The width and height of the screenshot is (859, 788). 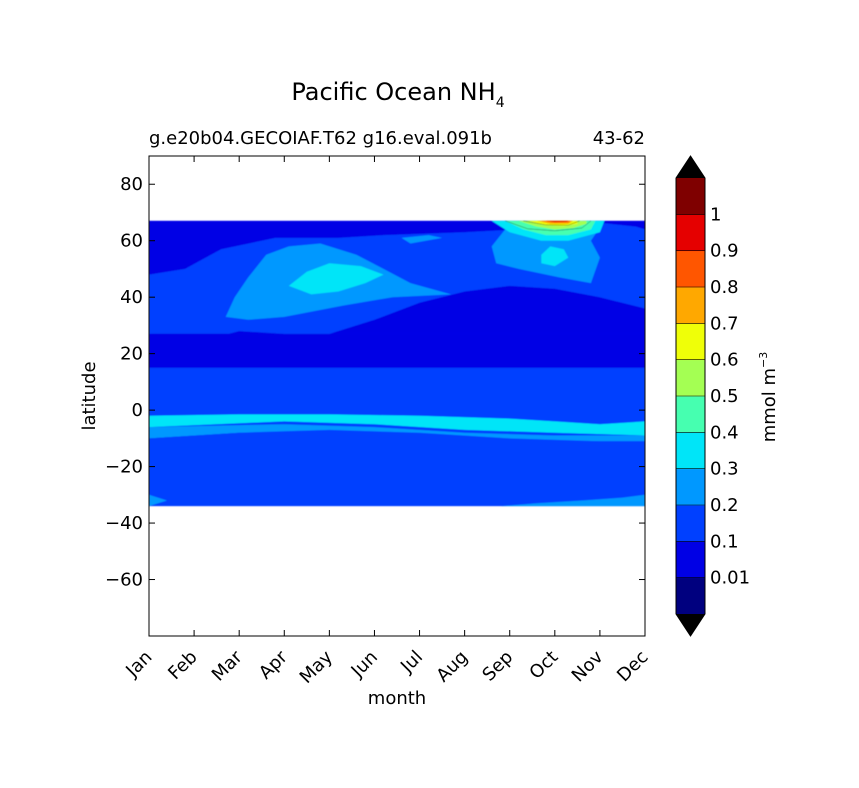 What do you see at coordinates (138, 664) in the screenshot?
I see `x-tick-label: Jan` at bounding box center [138, 664].